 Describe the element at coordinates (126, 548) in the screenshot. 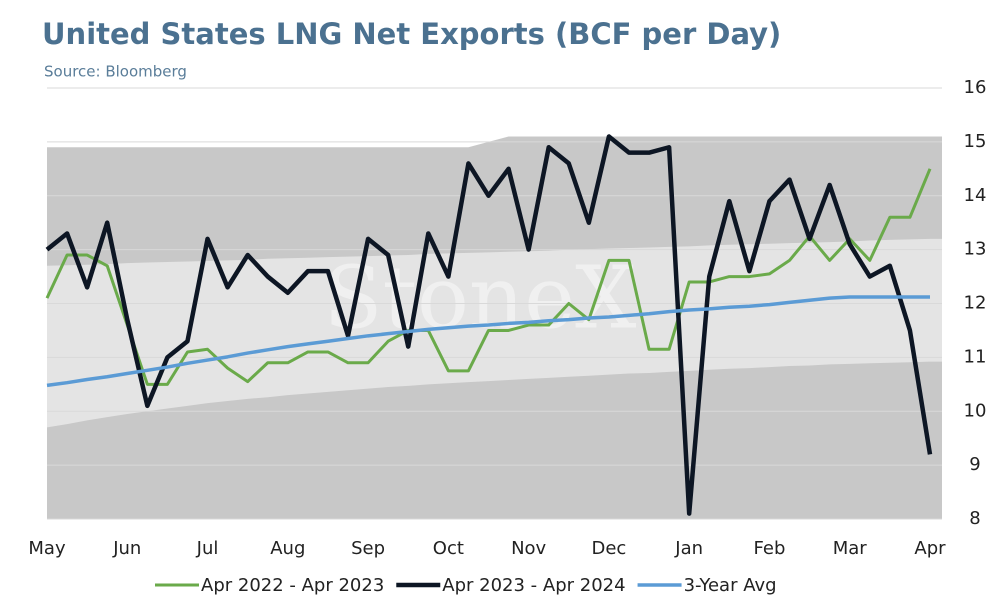

I see `x-tick-label: Jun` at that location.